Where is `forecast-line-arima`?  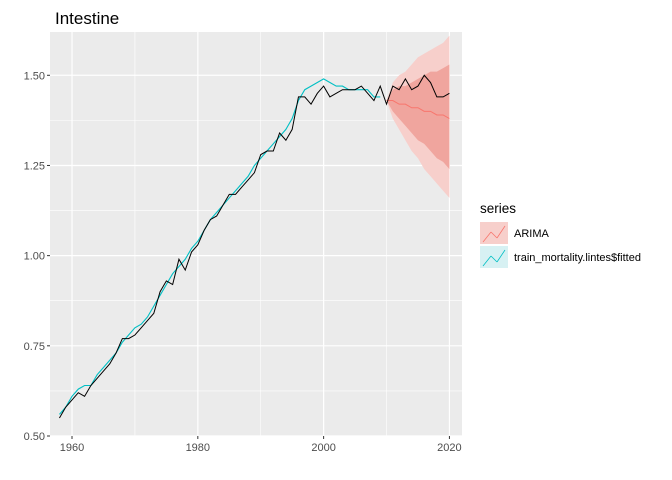 forecast-line-arima is located at coordinates (418, 110).